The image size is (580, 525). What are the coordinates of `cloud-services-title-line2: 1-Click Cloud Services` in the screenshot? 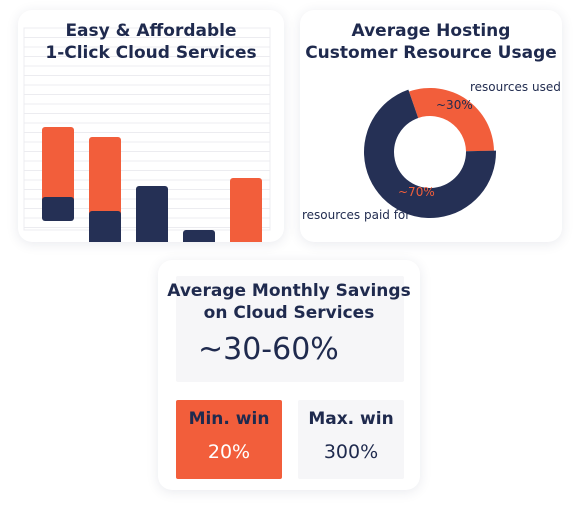 It's located at (151, 53).